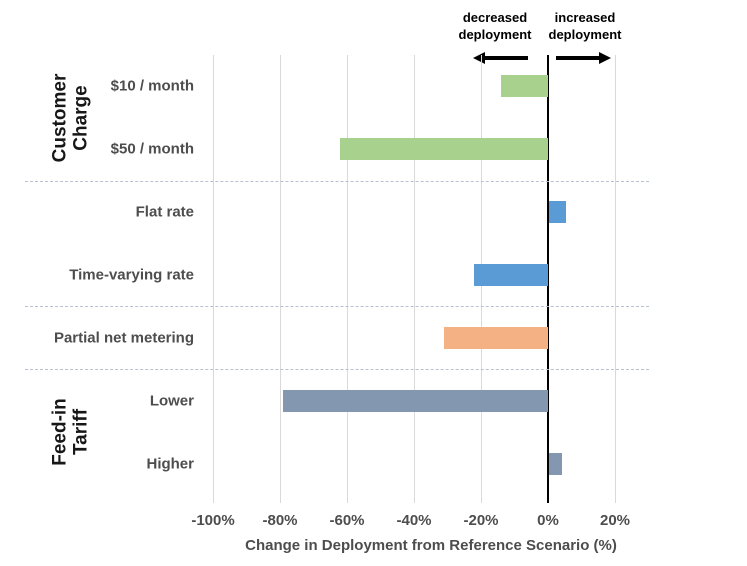 The width and height of the screenshot is (747, 566). I want to click on bar-time-varying-rate, so click(511, 275).